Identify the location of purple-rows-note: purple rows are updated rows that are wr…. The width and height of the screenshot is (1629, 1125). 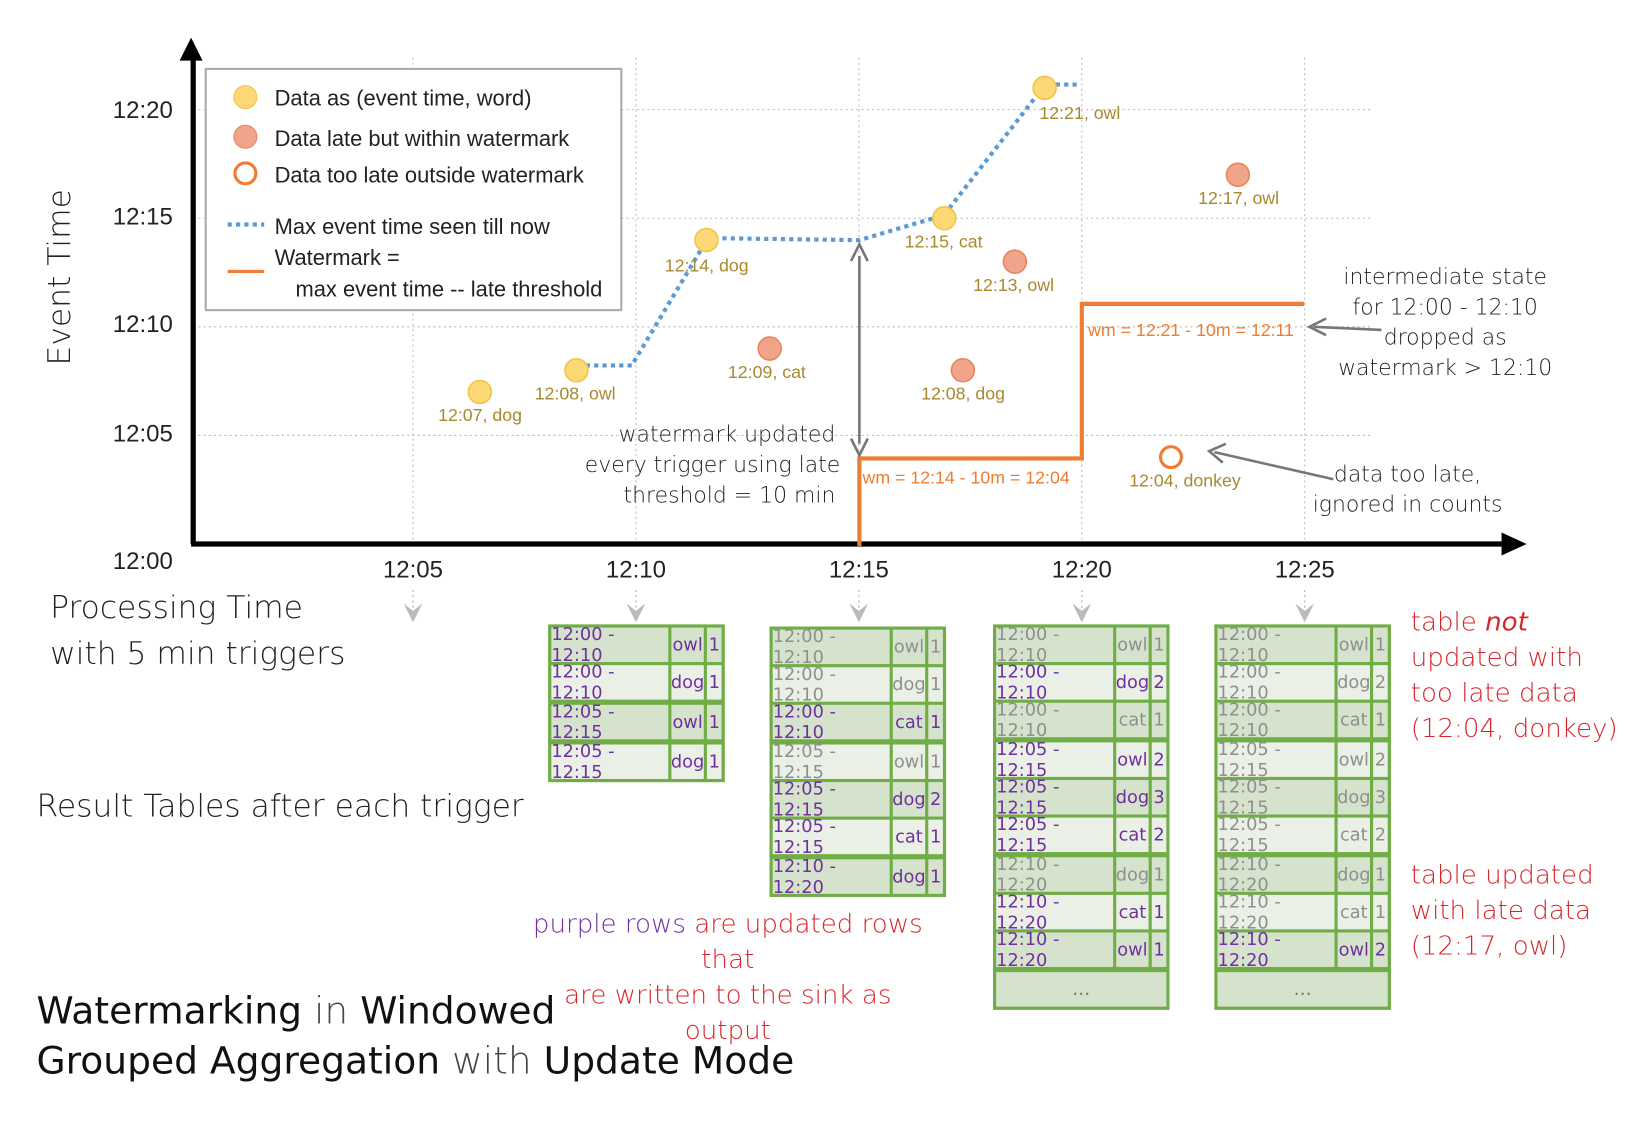
(728, 977).